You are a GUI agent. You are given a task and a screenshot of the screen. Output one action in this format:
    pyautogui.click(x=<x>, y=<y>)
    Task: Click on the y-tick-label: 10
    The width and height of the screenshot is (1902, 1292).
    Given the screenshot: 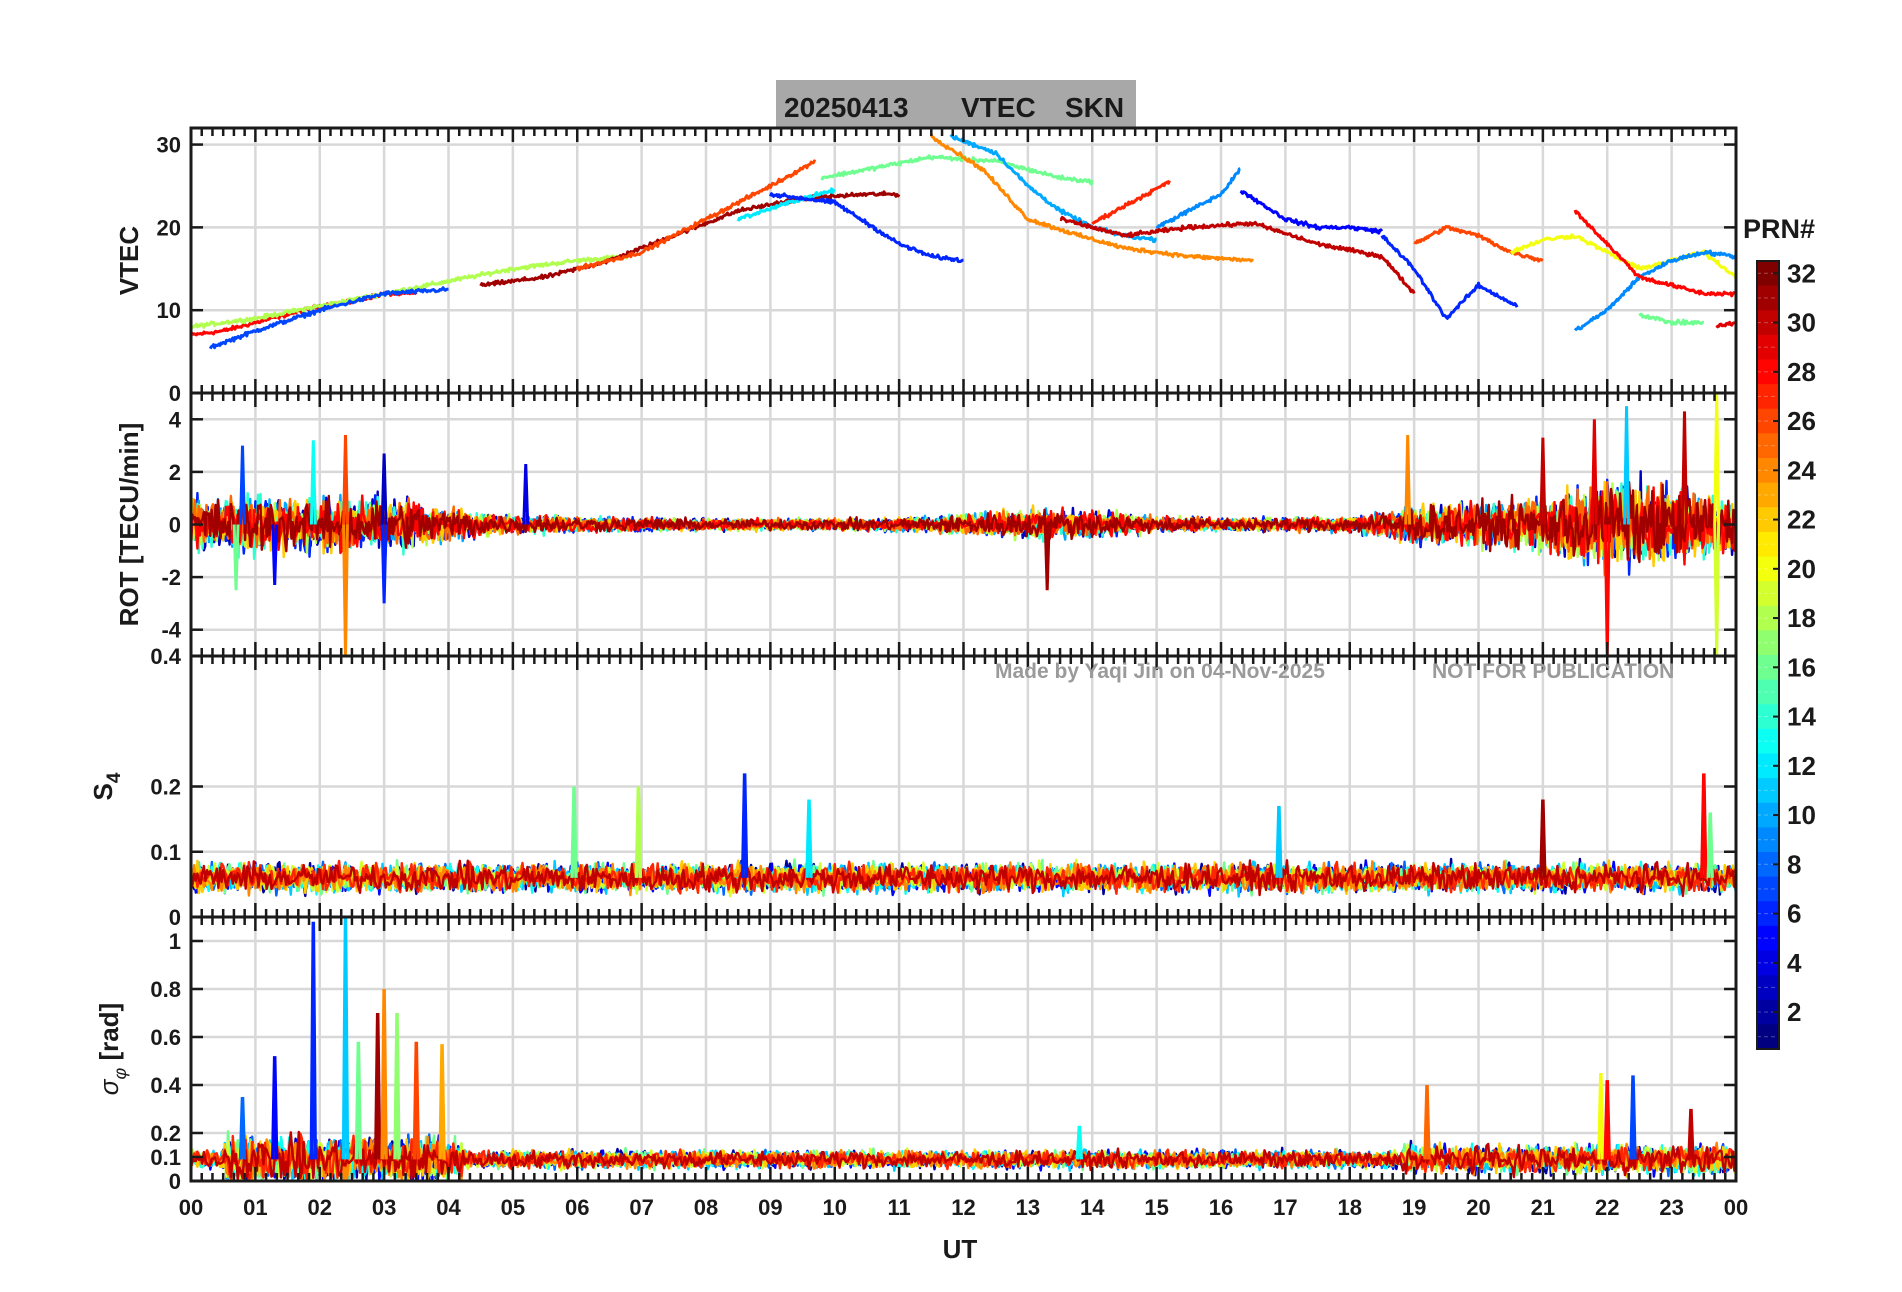 What is the action you would take?
    pyautogui.click(x=169, y=310)
    